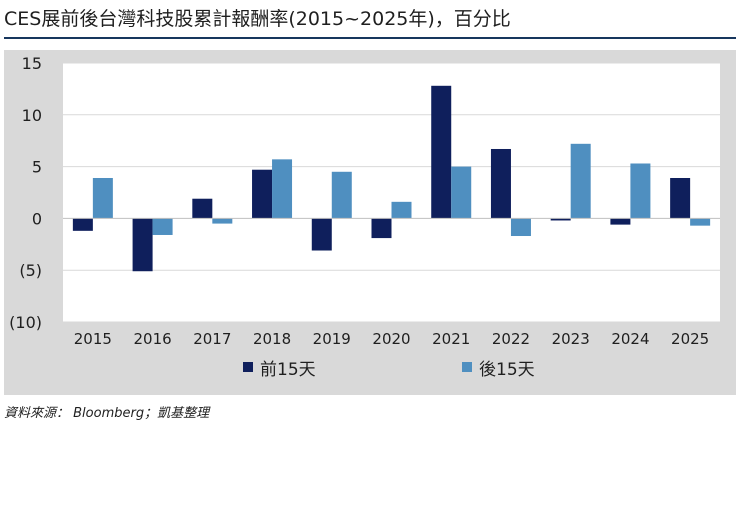 The height and width of the screenshot is (529, 740). Describe the element at coordinates (152, 339) in the screenshot. I see `x-tick-label: 2016` at that location.